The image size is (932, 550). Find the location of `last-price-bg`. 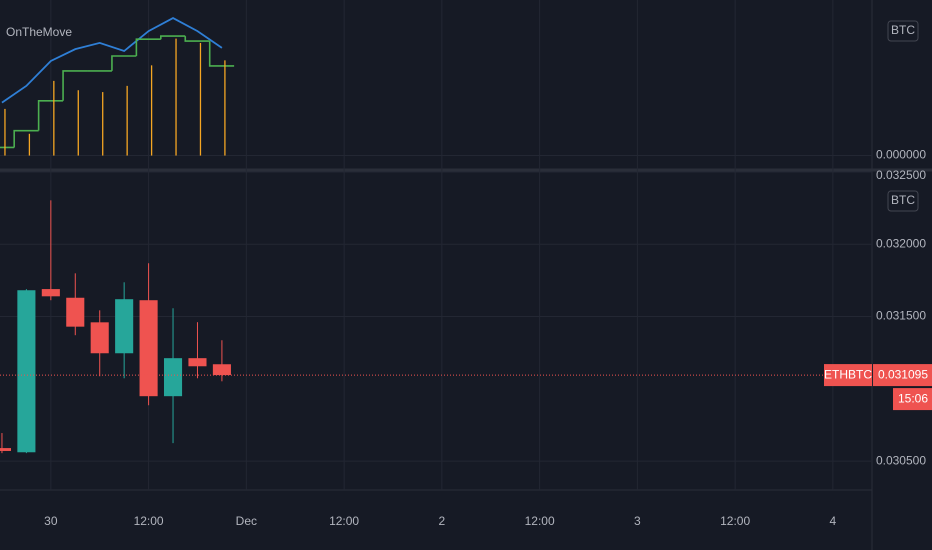

last-price-bg is located at coordinates (902, 375).